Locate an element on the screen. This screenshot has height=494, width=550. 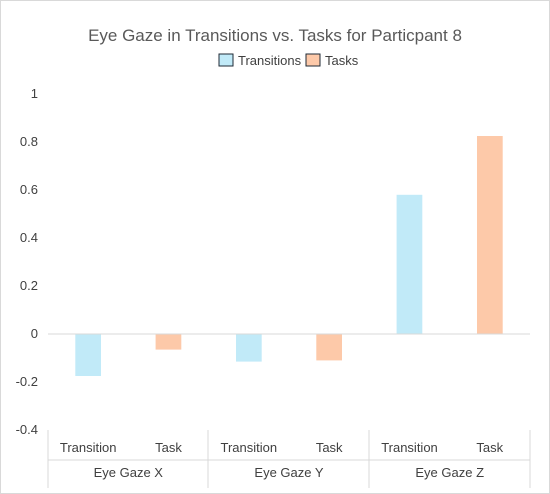
legend-label-transitions: Transitions is located at coordinates (270, 60).